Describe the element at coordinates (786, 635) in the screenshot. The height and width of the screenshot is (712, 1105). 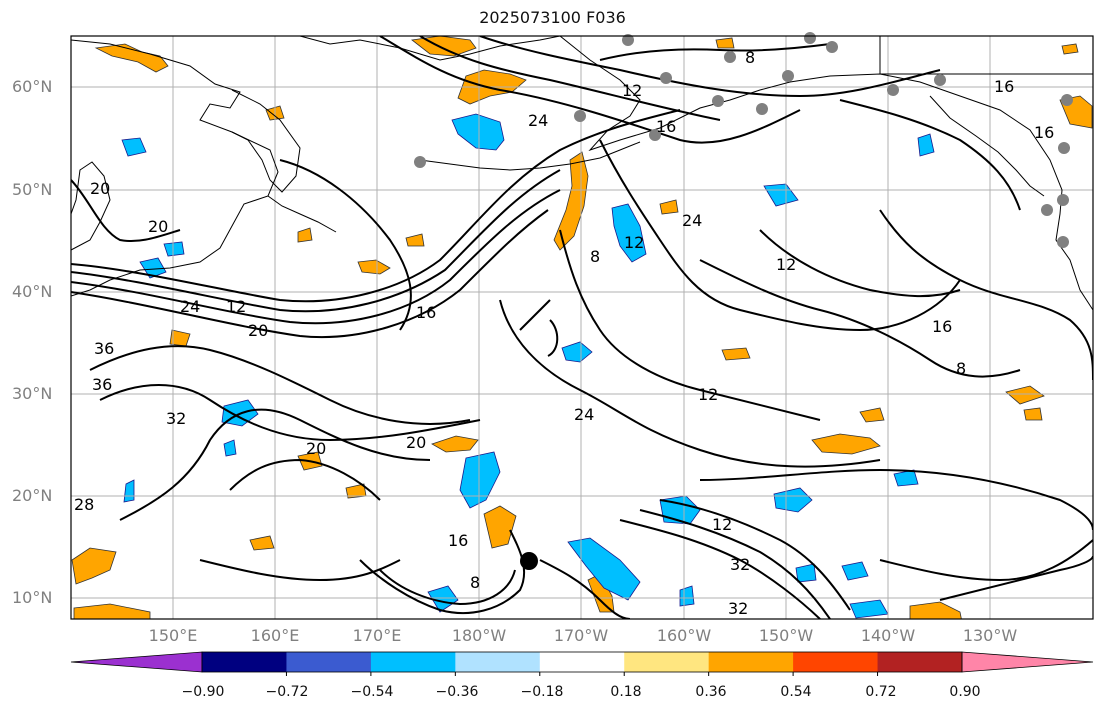
I see `lon-label-150w: 150°W` at that location.